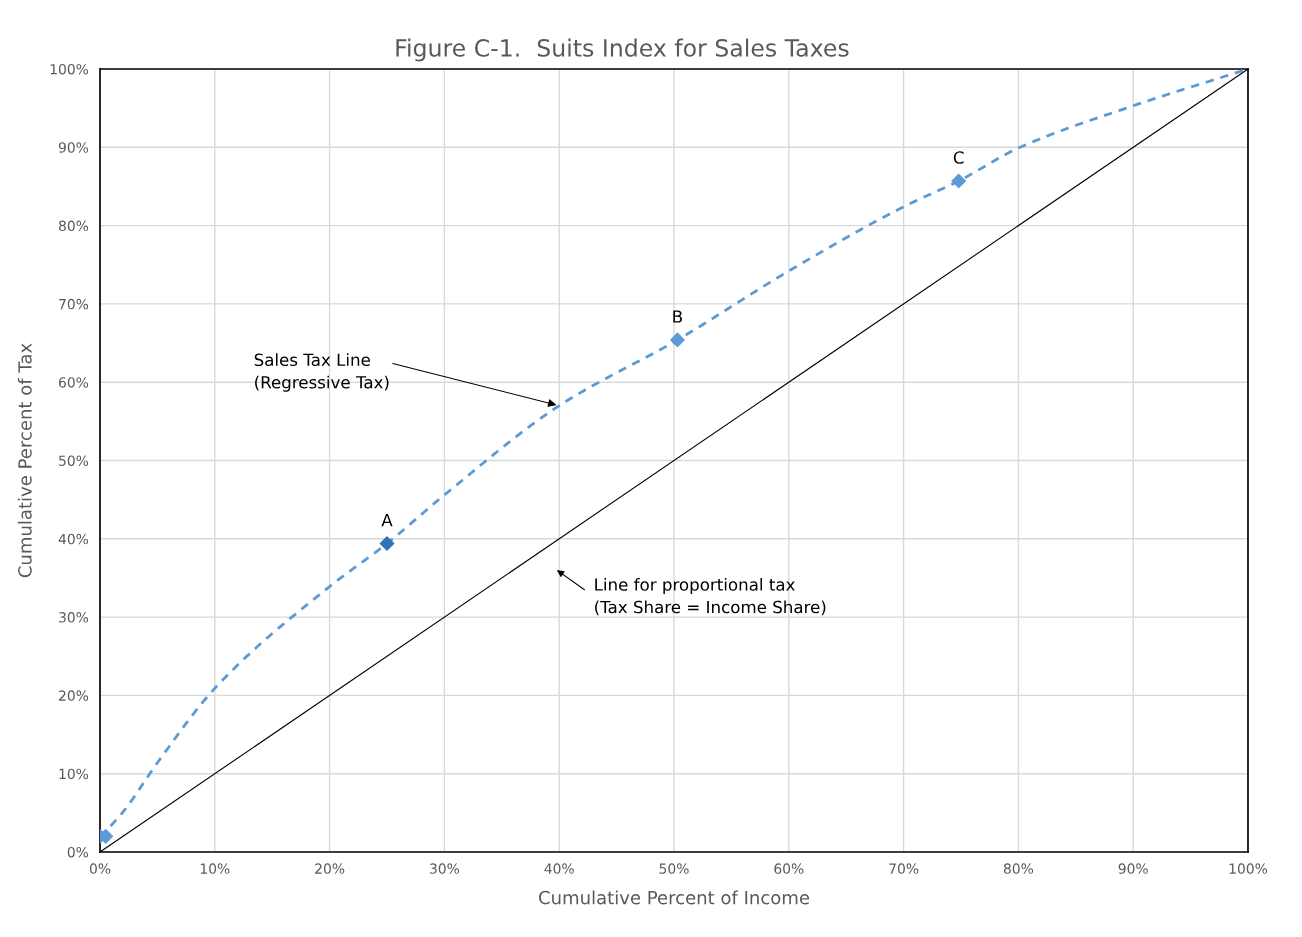 This screenshot has width=1302, height=937. What do you see at coordinates (674, 897) in the screenshot?
I see `x-axis-title: Cumulative Percent of Income` at bounding box center [674, 897].